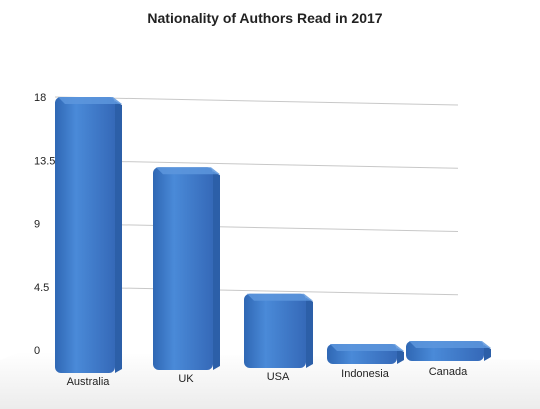 Image resolution: width=540 pixels, height=409 pixels. What do you see at coordinates (448, 372) in the screenshot?
I see `x-category-label: Canada` at bounding box center [448, 372].